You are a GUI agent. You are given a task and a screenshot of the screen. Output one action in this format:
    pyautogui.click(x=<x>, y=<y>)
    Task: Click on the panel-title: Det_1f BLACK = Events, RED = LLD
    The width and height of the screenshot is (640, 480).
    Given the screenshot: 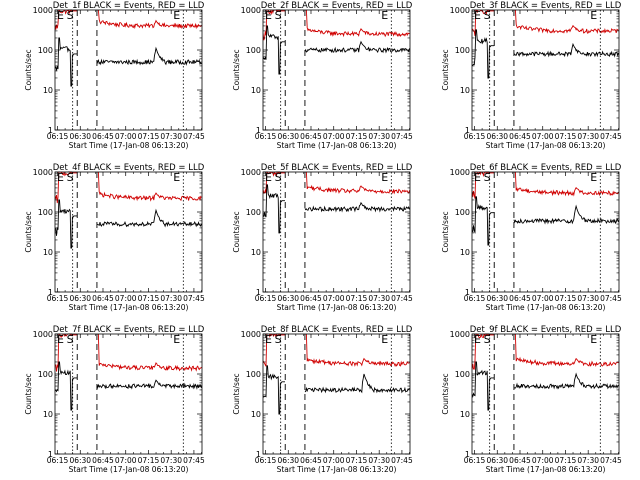 What is the action you would take?
    pyautogui.click(x=129, y=6)
    